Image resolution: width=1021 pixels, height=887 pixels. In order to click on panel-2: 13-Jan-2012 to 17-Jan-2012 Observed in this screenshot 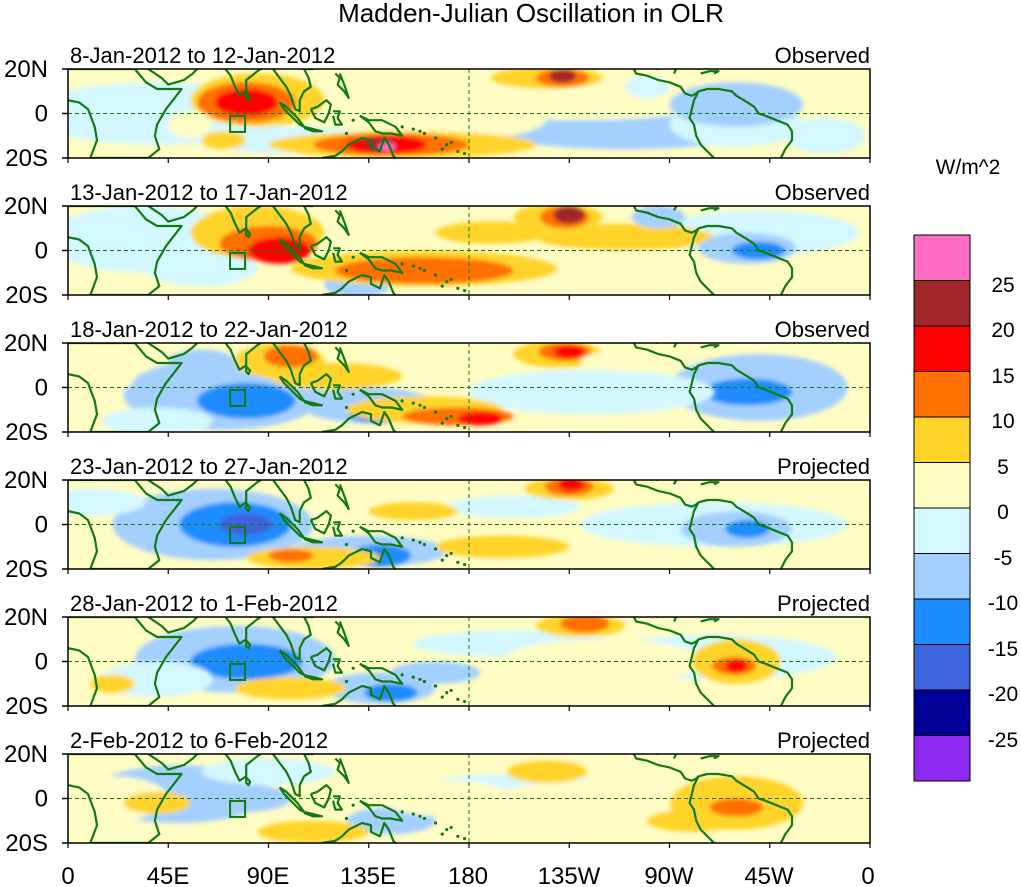, I will do `click(470, 192)`.